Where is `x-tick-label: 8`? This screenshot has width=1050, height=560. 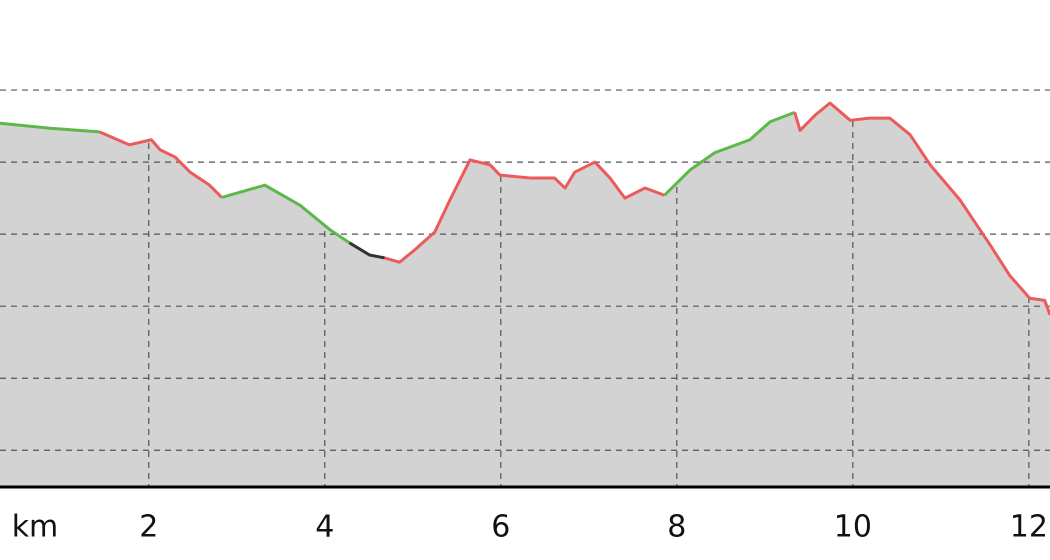
x-tick-label: 8 is located at coordinates (676, 527).